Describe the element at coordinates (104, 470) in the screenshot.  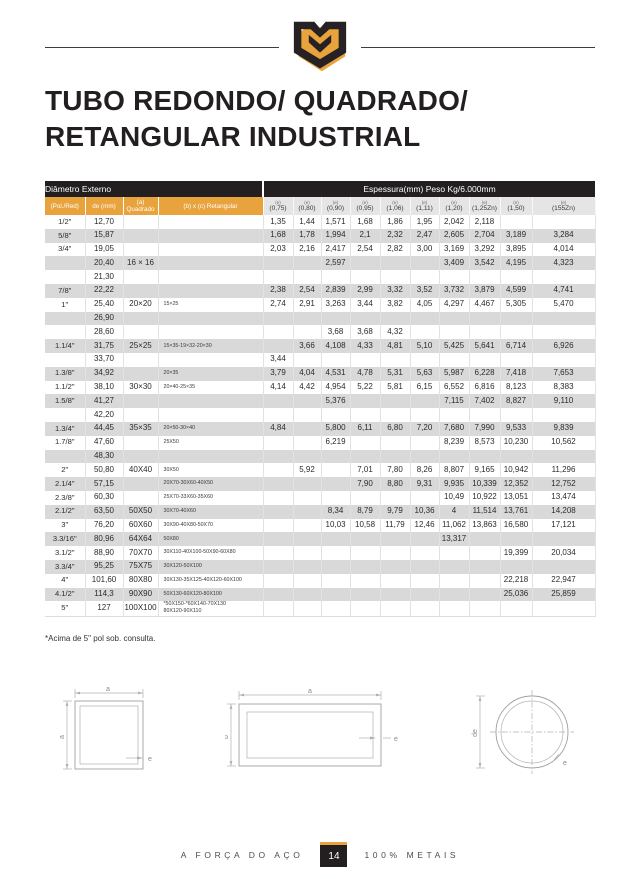
I see `table-cell: 50,80` at that location.